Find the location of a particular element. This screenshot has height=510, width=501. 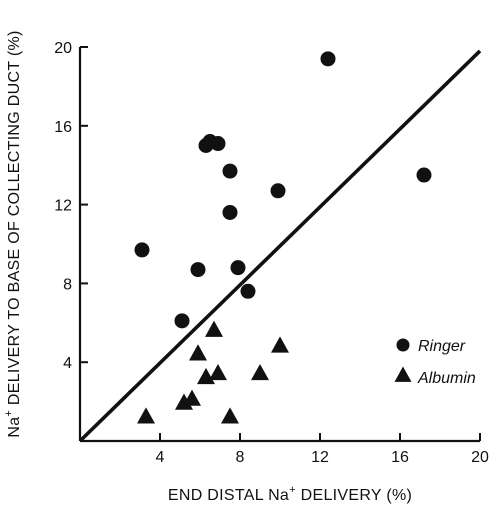

y-tick-label: 16 is located at coordinates (63, 127).